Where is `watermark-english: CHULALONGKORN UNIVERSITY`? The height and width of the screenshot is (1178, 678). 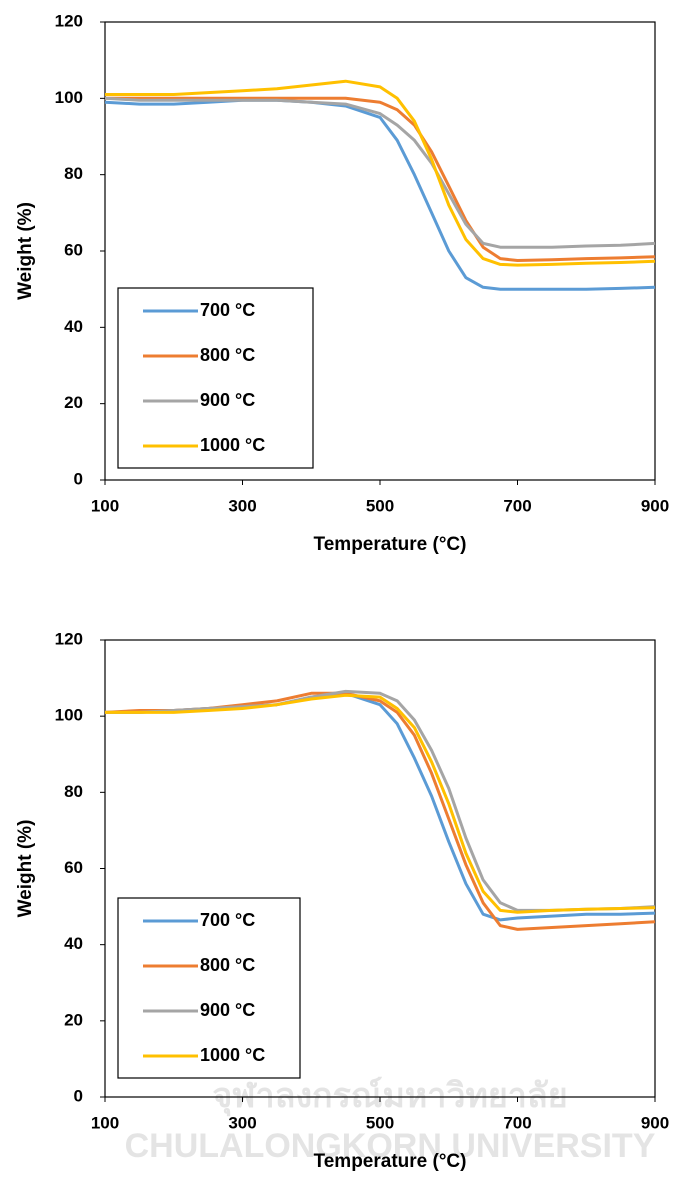
watermark-english: CHULALONGKORN UNIVERSITY is located at coordinates (390, 1146).